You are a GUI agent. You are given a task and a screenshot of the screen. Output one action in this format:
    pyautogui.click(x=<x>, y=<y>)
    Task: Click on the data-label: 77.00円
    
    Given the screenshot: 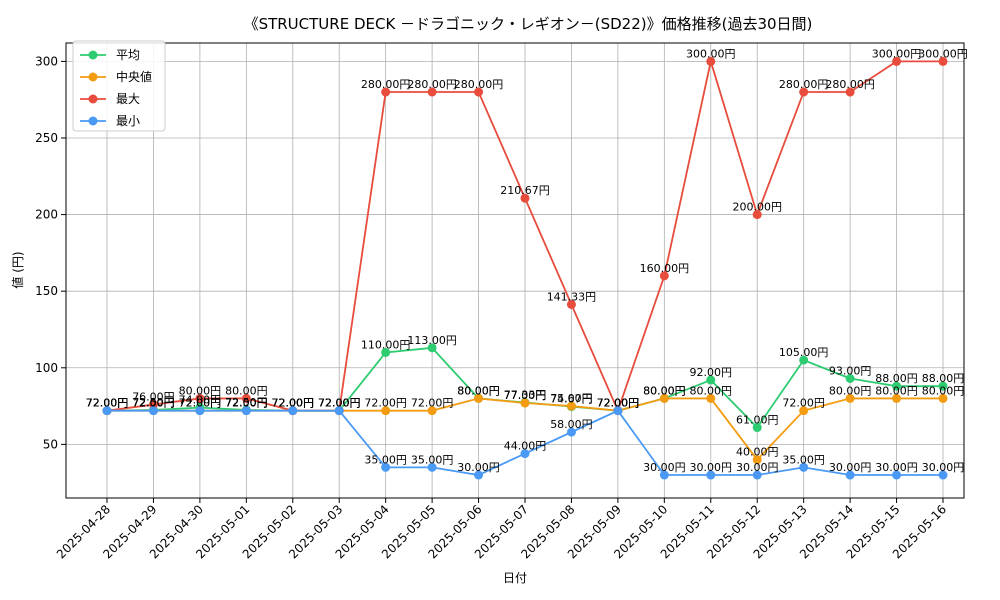 What is the action you would take?
    pyautogui.click(x=525, y=395)
    